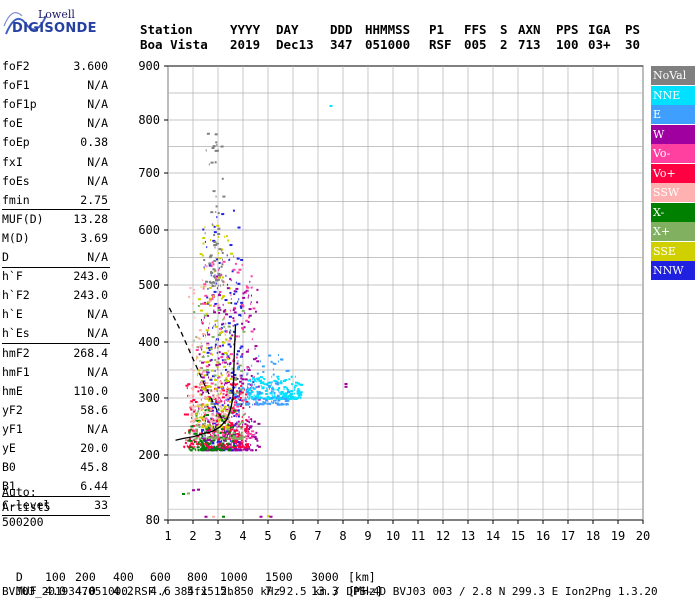 The image size is (700, 600). What do you see at coordinates (90, 390) in the screenshot?
I see `param-value: 110.0` at bounding box center [90, 390].